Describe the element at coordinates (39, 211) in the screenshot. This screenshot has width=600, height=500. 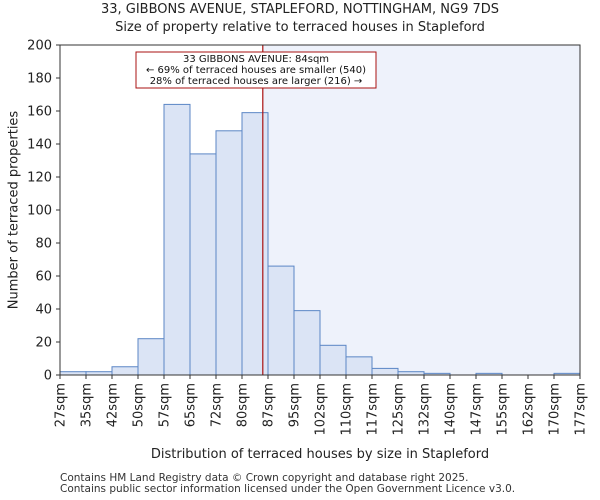
I see `y-tick-label: 100` at that location.